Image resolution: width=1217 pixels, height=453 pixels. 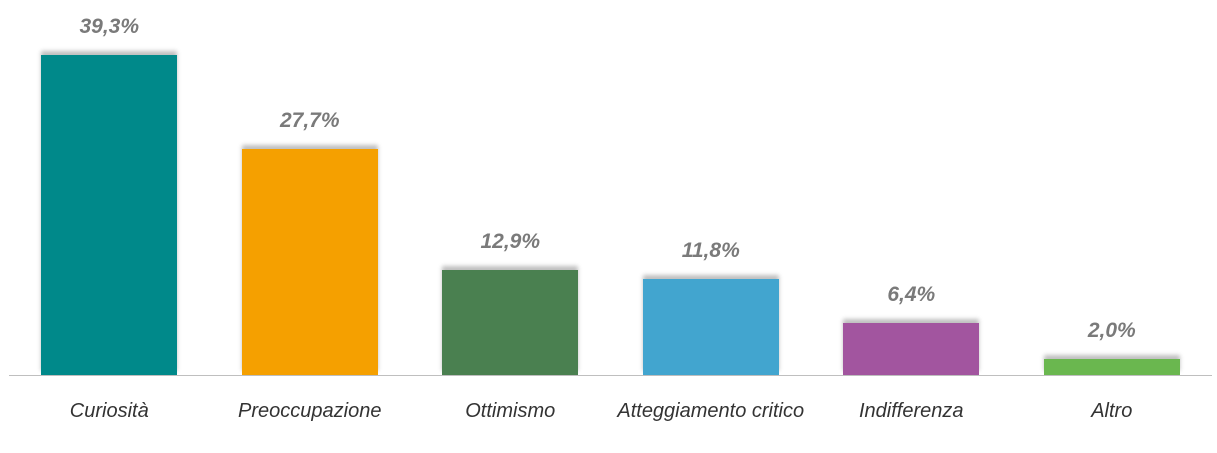 I want to click on x-tick-label: Curiosità, so click(x=109, y=411).